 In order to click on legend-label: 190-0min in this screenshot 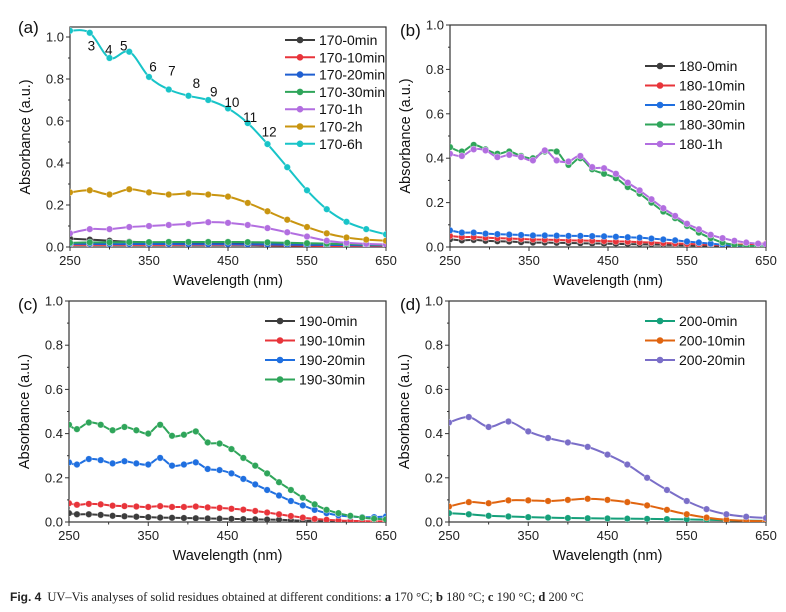, I will do `click(328, 321)`.